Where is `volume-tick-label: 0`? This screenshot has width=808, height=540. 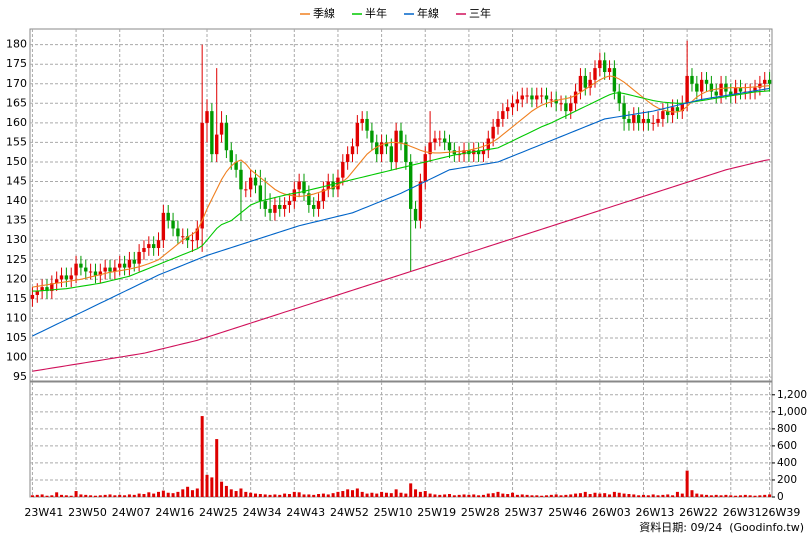 volume-tick-label: 0 is located at coordinates (780, 497).